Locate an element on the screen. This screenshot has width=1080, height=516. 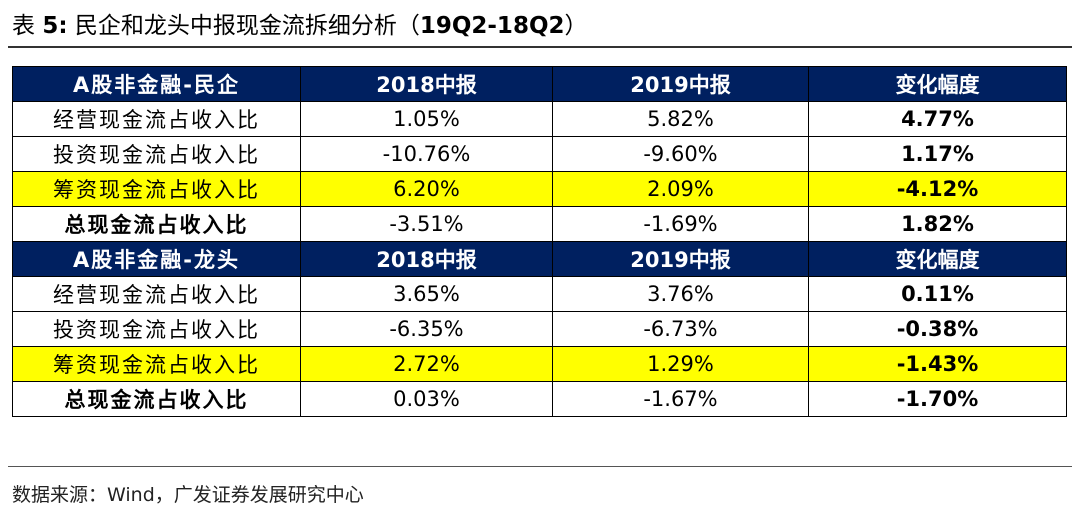
cell-change: 4.77% is located at coordinates (937, 119).